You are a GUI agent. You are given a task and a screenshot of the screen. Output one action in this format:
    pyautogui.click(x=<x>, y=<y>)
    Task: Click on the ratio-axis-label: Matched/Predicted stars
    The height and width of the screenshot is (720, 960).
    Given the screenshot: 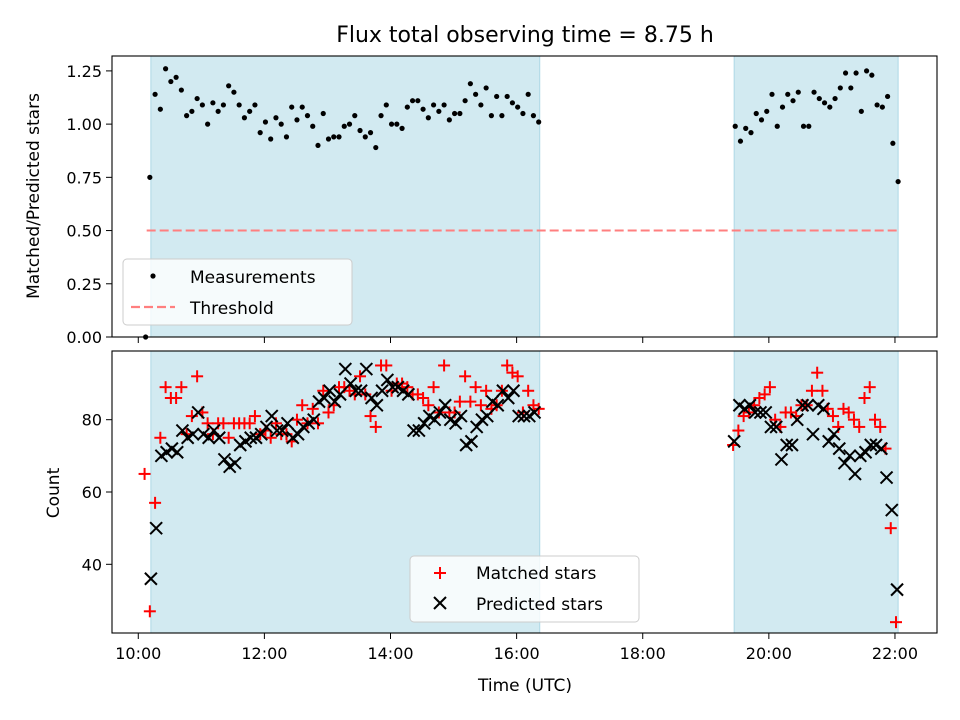 What is the action you would take?
    pyautogui.click(x=34, y=196)
    